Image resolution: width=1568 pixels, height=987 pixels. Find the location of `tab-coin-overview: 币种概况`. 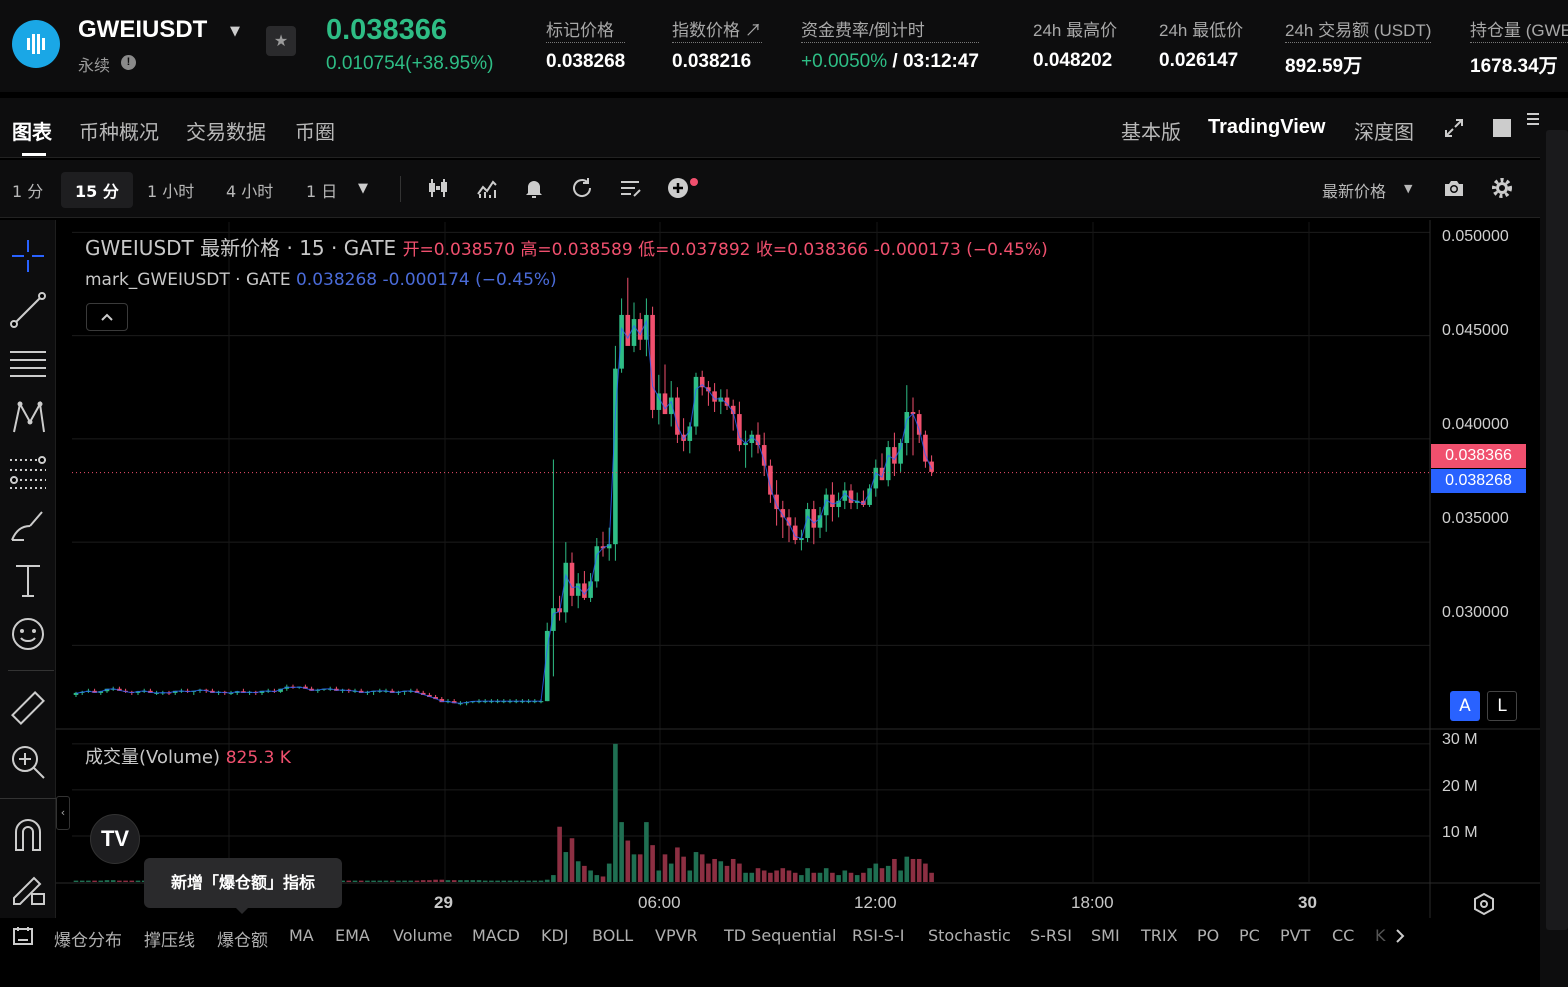

tab-coin-overview: 币种概况 is located at coordinates (119, 132).